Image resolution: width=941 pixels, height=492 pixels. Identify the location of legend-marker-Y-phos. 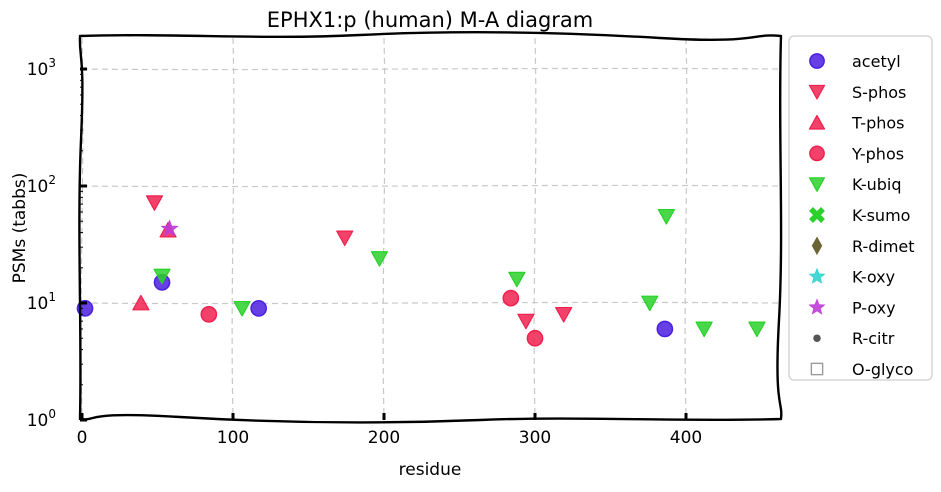
(817, 153).